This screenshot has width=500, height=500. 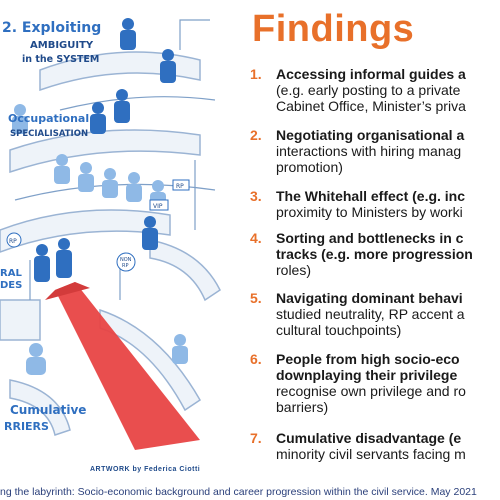 What do you see at coordinates (367, 375) in the screenshot?
I see `finding-line: downplaying their privilege` at bounding box center [367, 375].